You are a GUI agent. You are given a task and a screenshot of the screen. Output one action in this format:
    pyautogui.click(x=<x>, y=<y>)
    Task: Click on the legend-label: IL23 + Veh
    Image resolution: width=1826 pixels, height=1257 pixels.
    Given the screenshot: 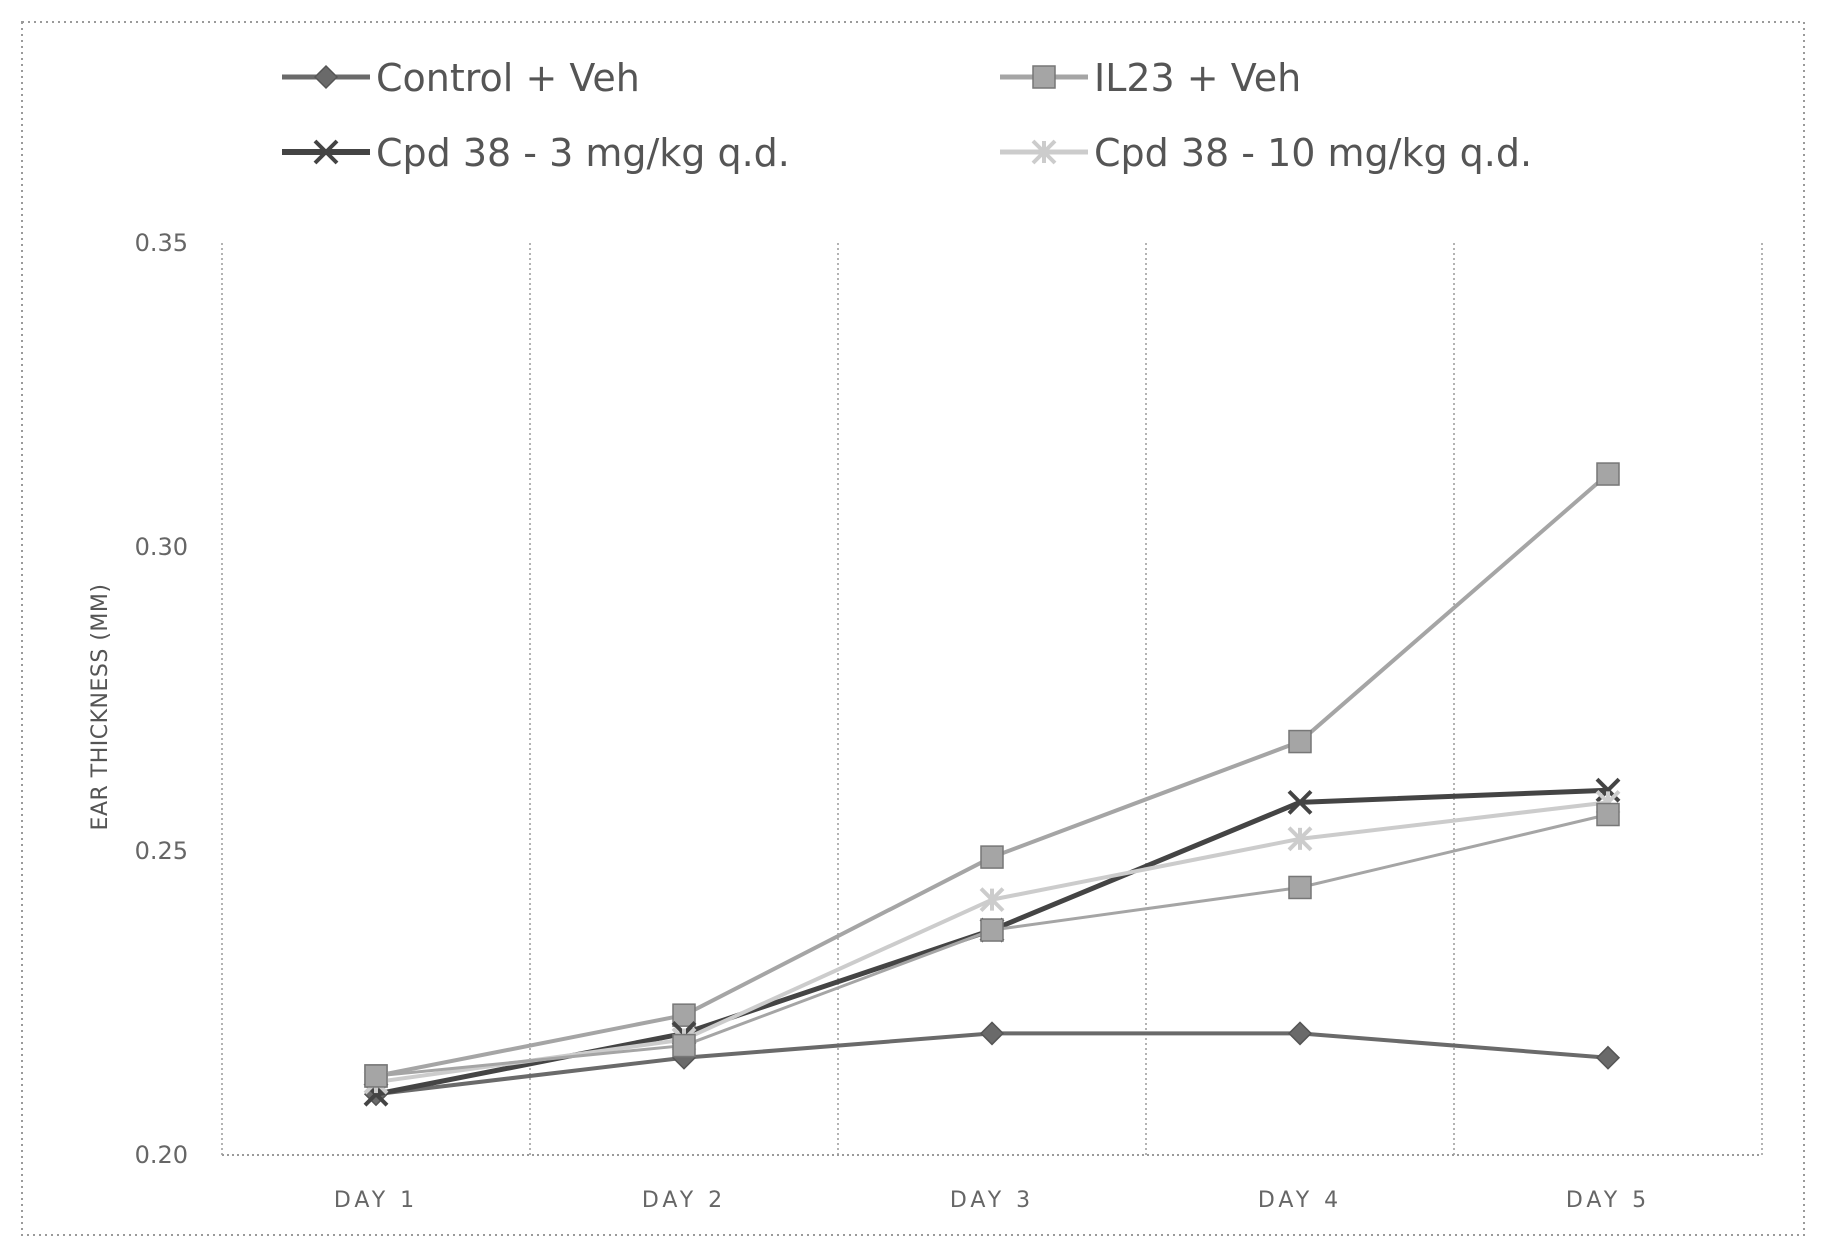 What is the action you would take?
    pyautogui.click(x=1197, y=78)
    